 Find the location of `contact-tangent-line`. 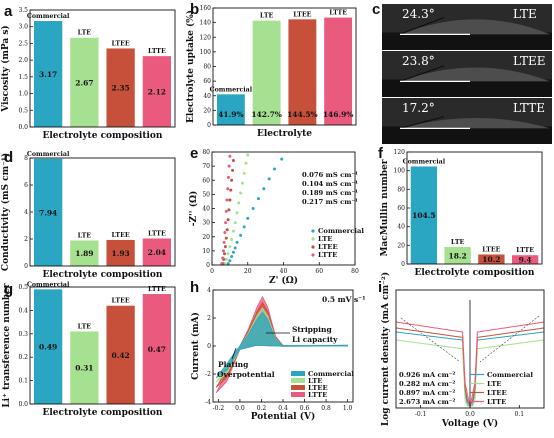

contact-tangent-line is located at coordinates (422, 25).